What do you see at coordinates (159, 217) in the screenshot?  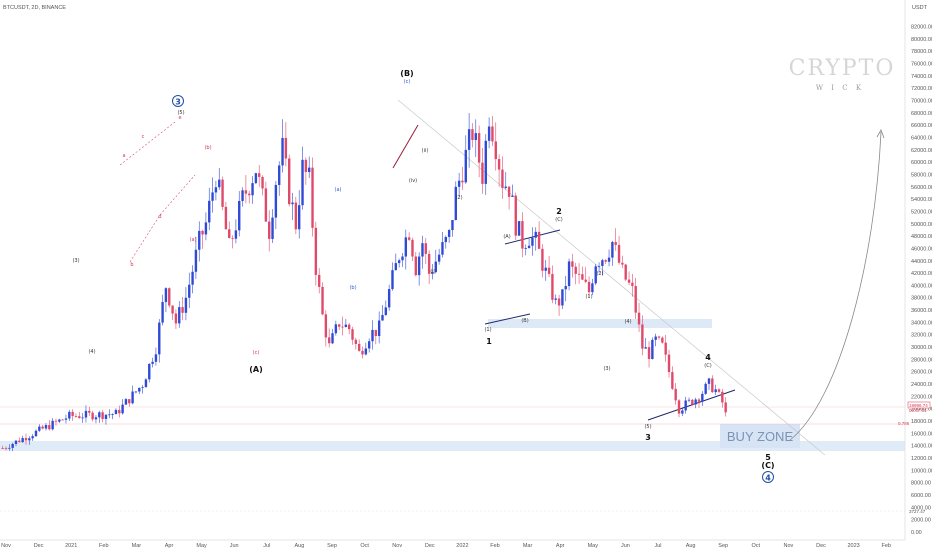 I see `red-d-small: d` at bounding box center [159, 217].